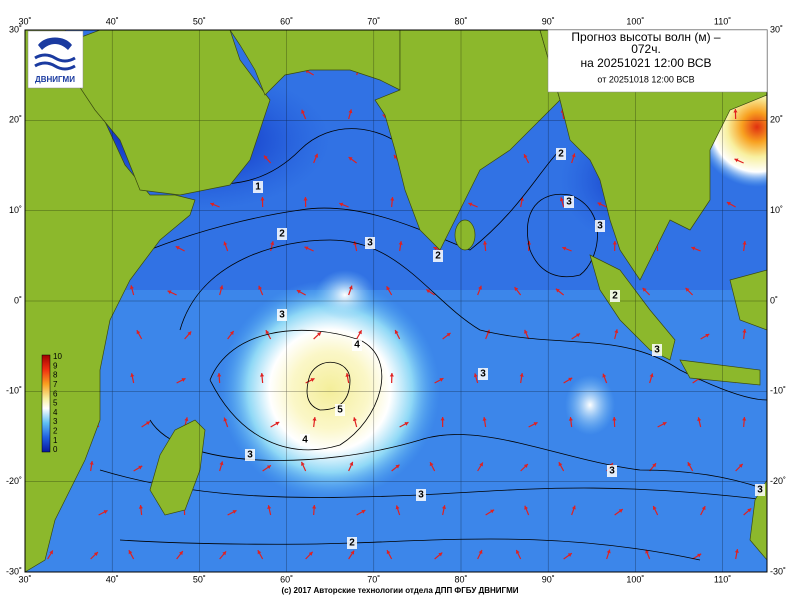 The width and height of the screenshot is (800, 600). What do you see at coordinates (286, 579) in the screenshot?
I see `lon-label: 60˚` at bounding box center [286, 579].